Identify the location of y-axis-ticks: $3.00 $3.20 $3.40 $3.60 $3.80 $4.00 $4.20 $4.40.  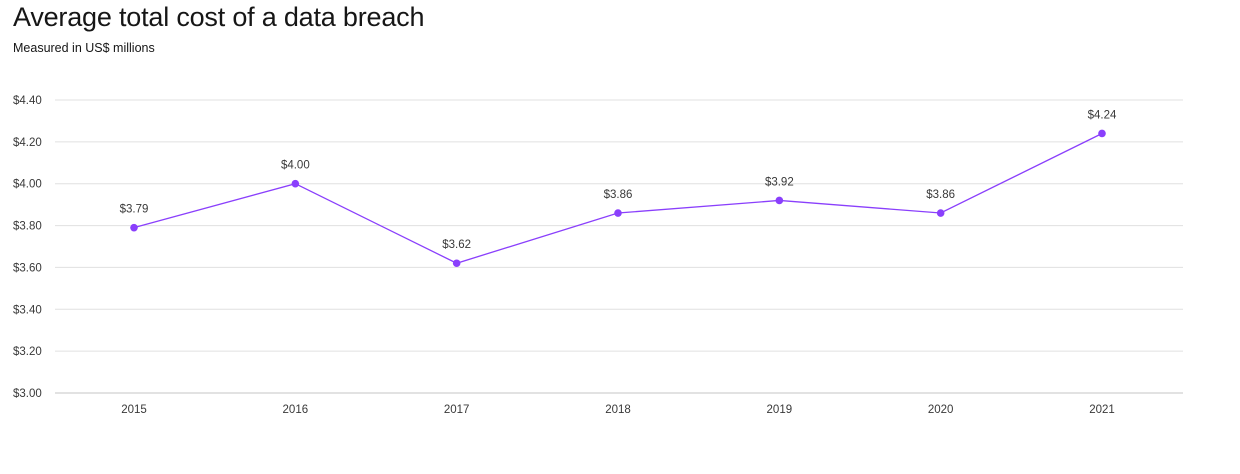
(27, 247).